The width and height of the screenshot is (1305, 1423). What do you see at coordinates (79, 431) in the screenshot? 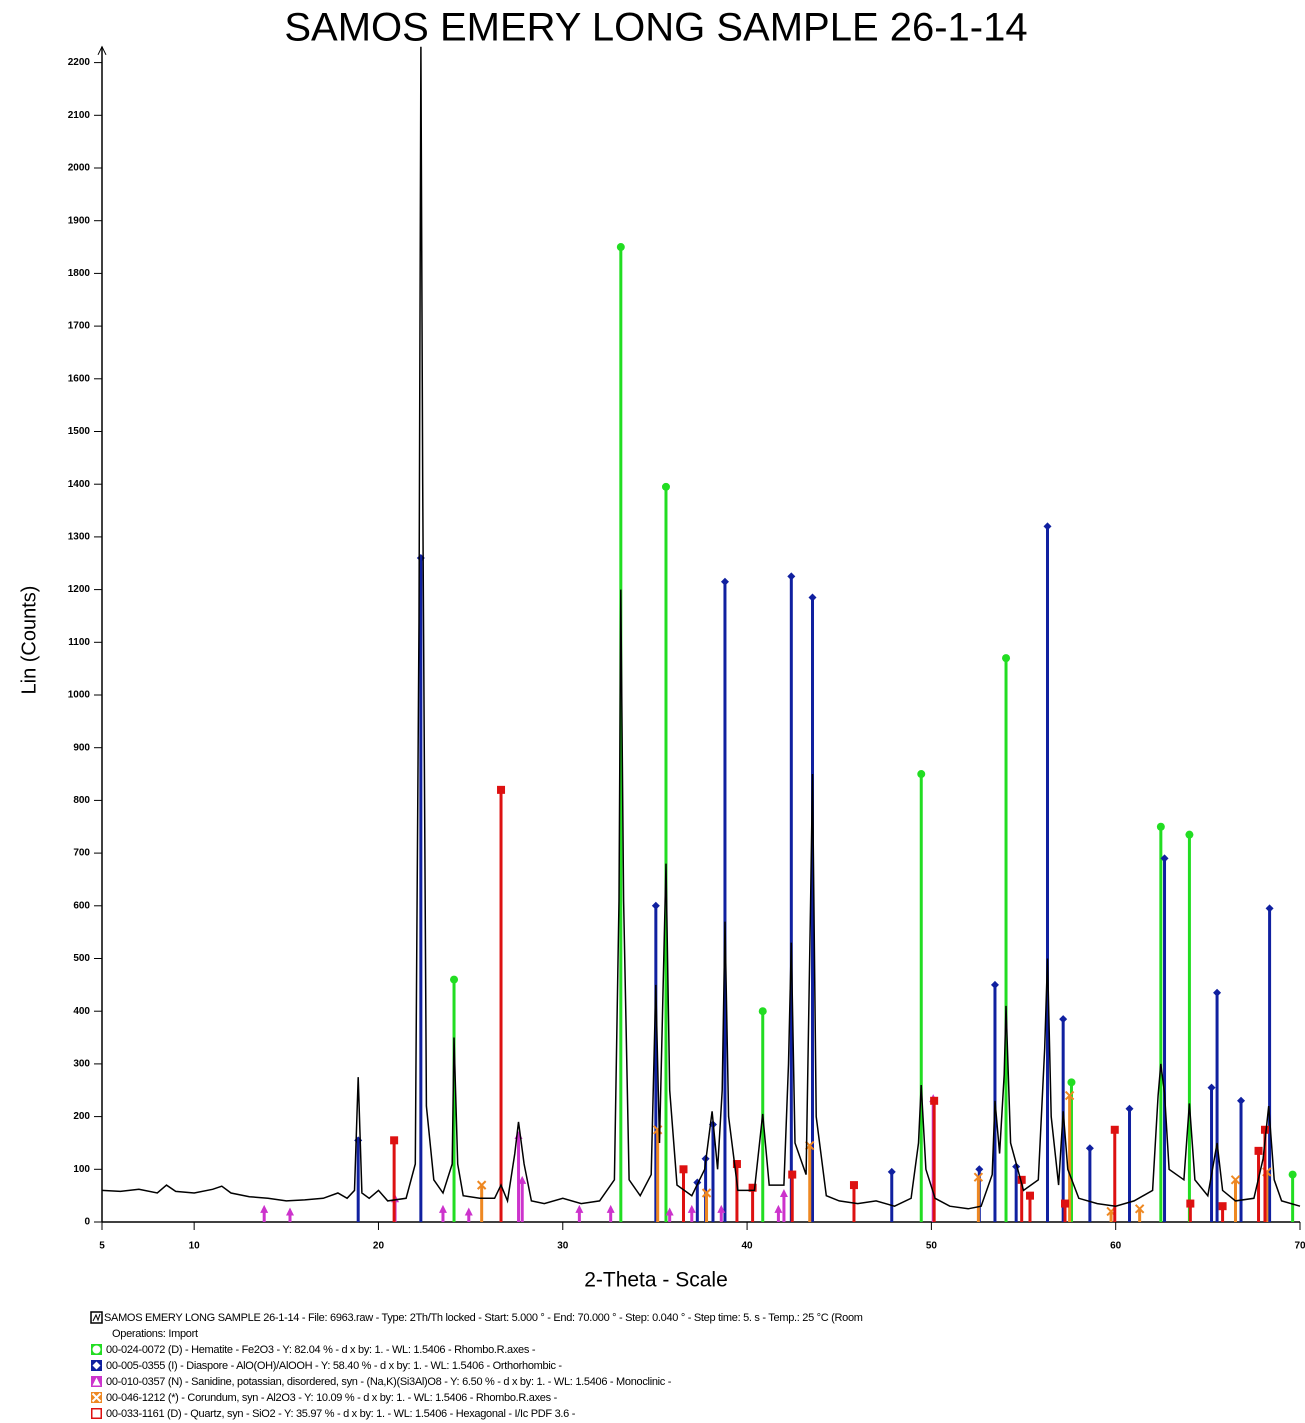
I see `y-tick-label: 1500` at bounding box center [79, 431].